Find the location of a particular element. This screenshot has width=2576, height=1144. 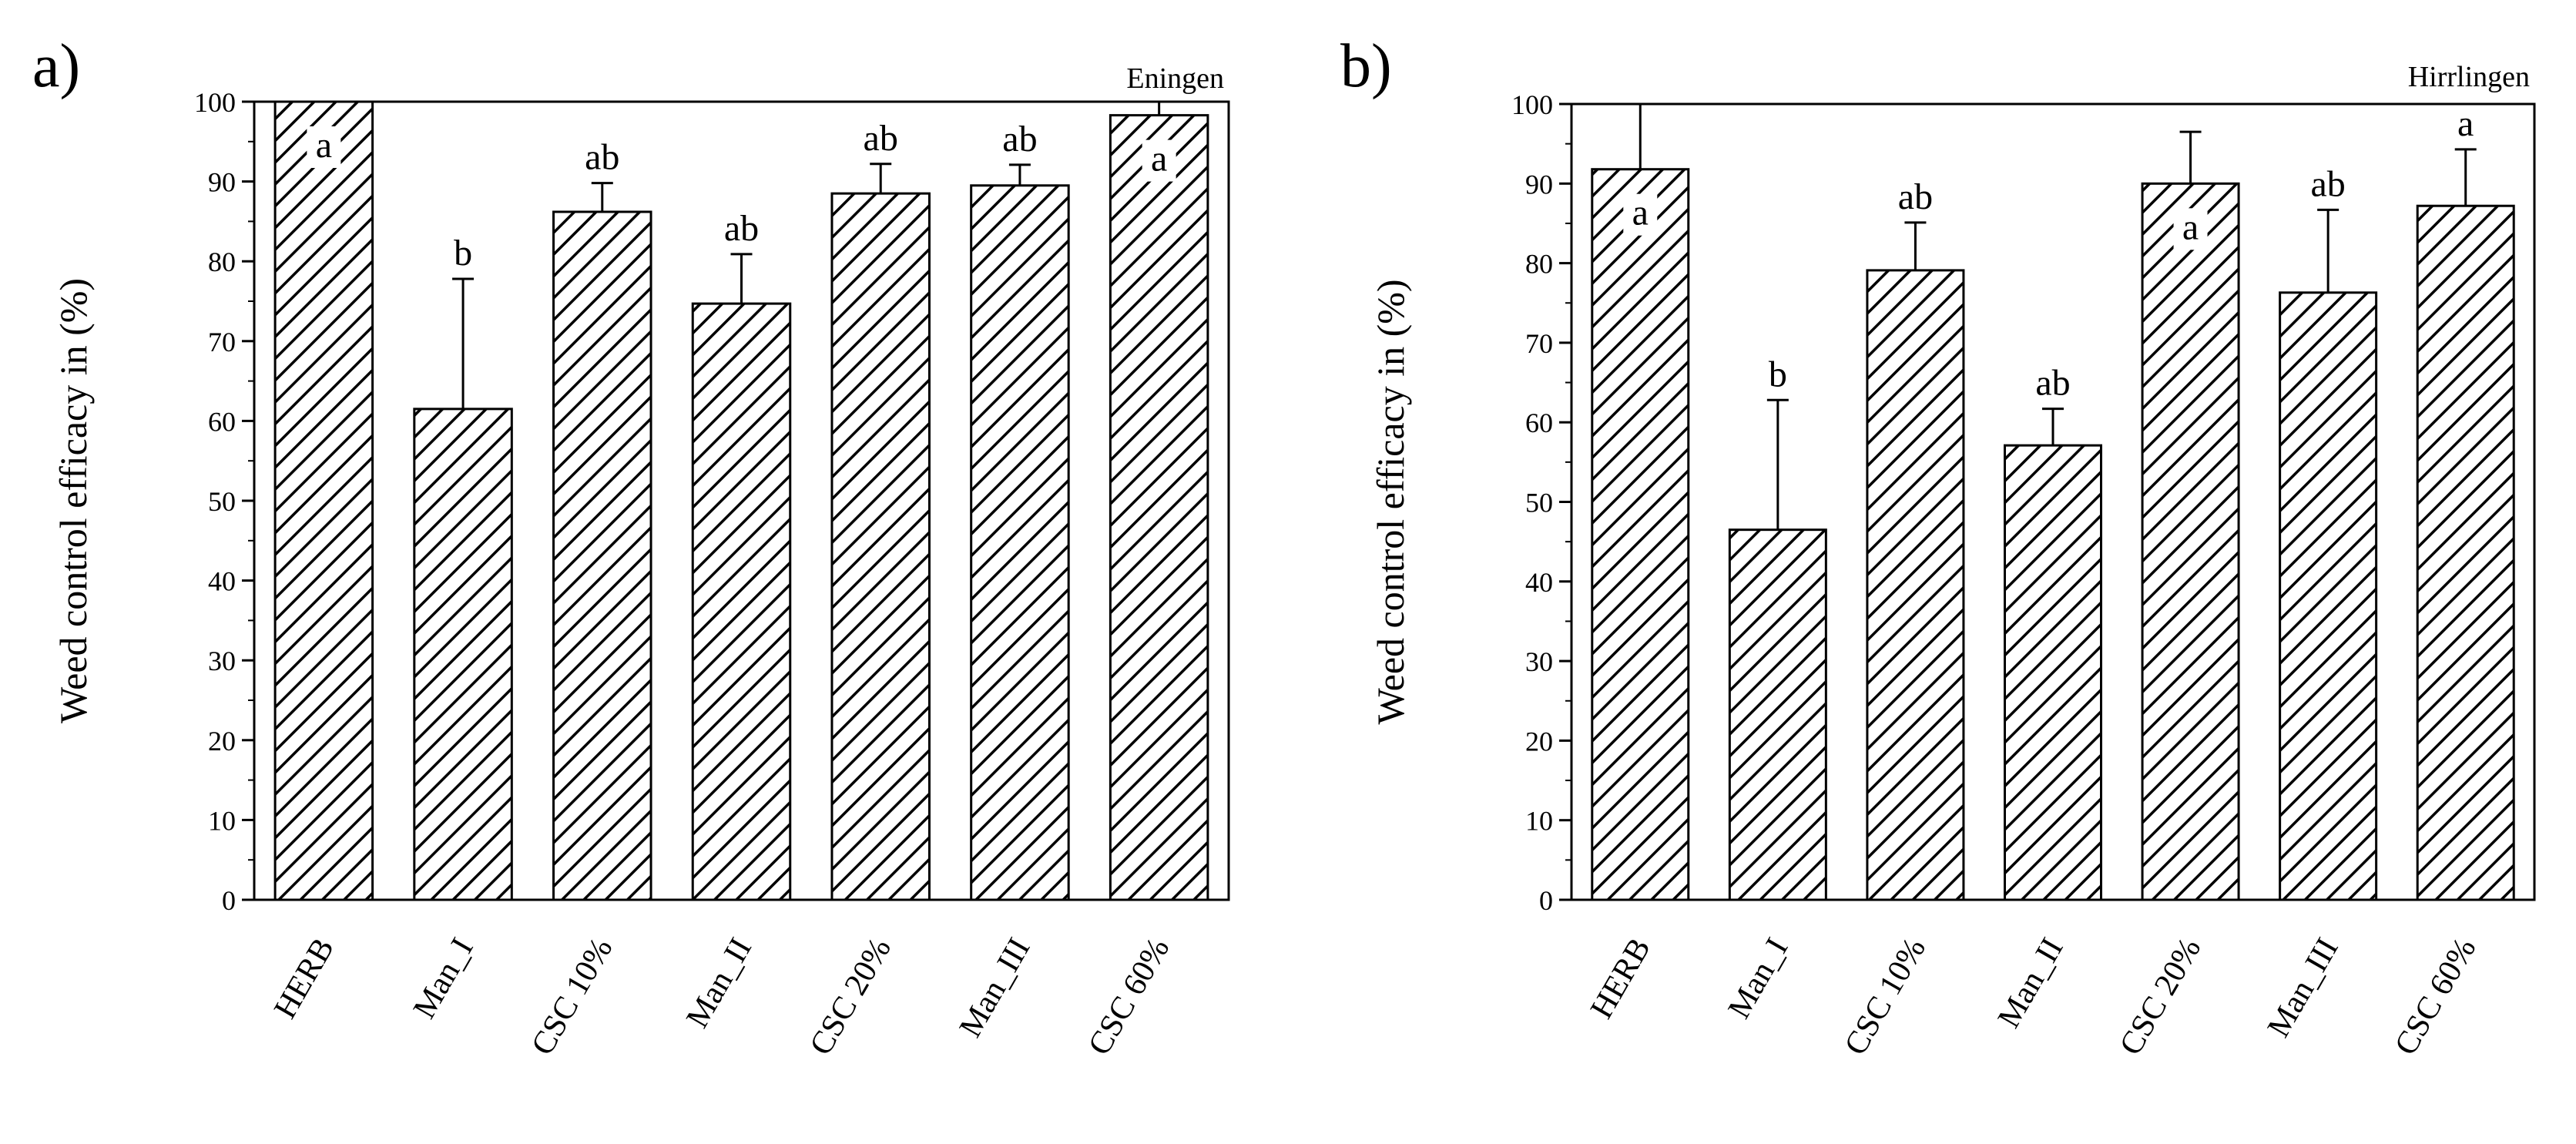

panel-tag: a) is located at coordinates (56, 66).